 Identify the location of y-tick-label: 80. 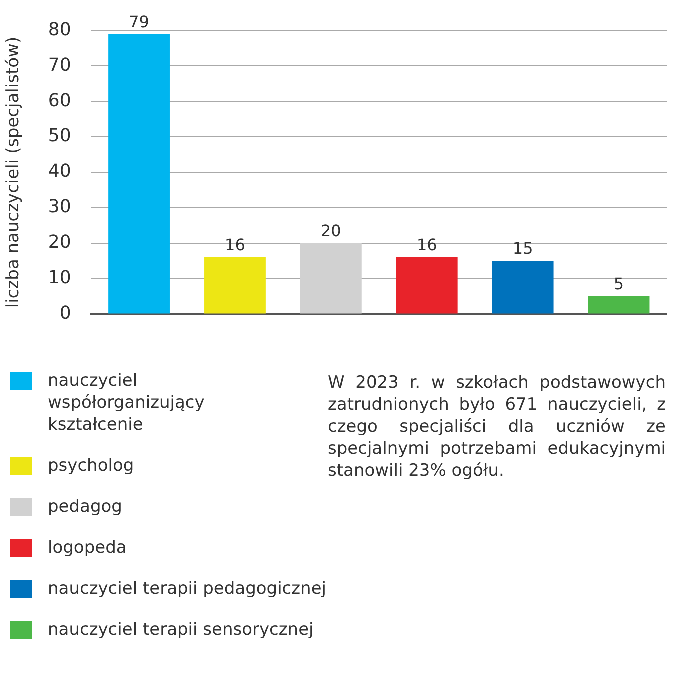
(60, 29).